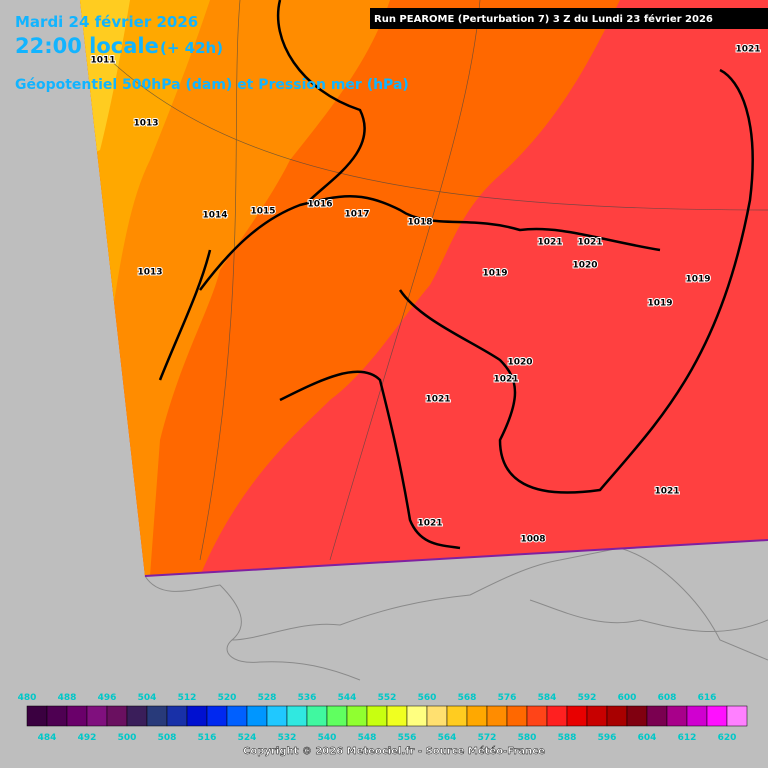 The height and width of the screenshot is (768, 768). What do you see at coordinates (507, 698) in the screenshot?
I see `scale-label: 576` at bounding box center [507, 698].